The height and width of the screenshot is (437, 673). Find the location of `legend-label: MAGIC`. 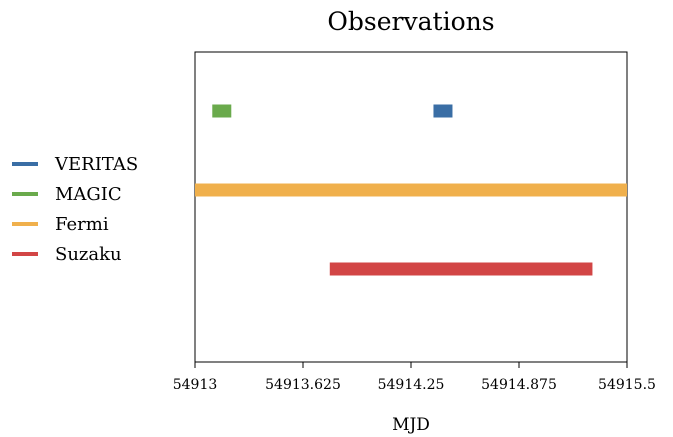

legend-label: MAGIC is located at coordinates (88, 194).